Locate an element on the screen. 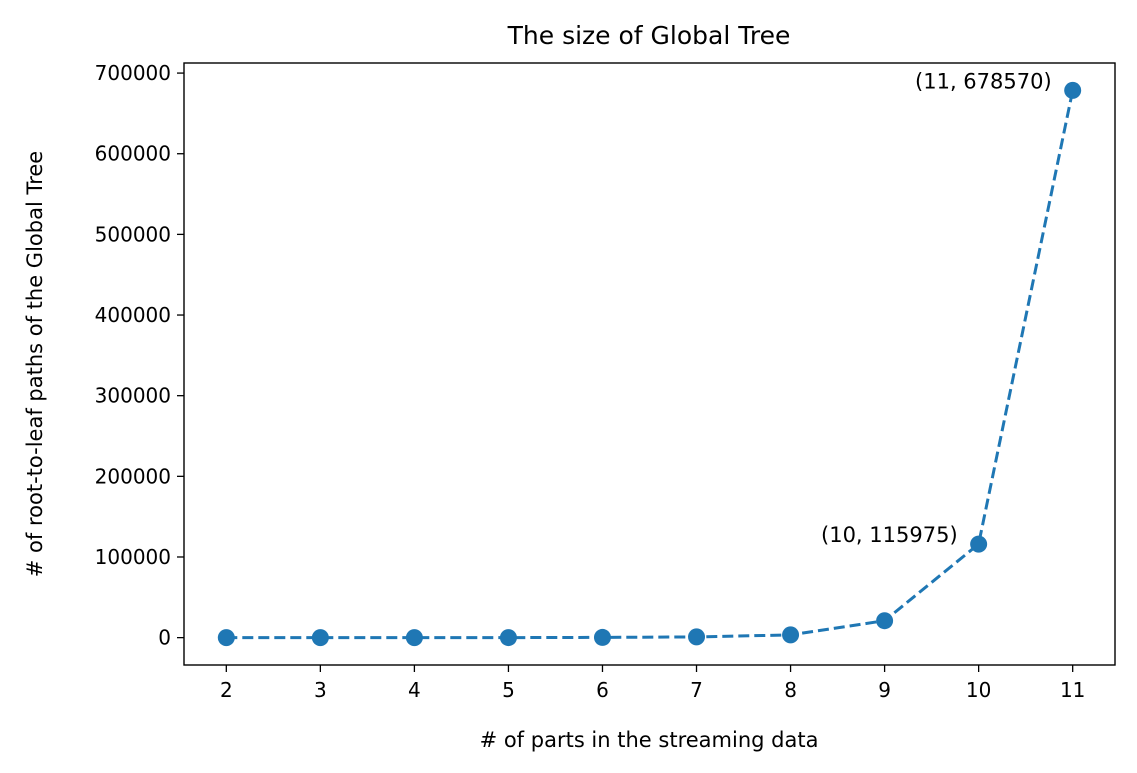 The image size is (1137, 773). x-tick-label: 3 is located at coordinates (320, 690).